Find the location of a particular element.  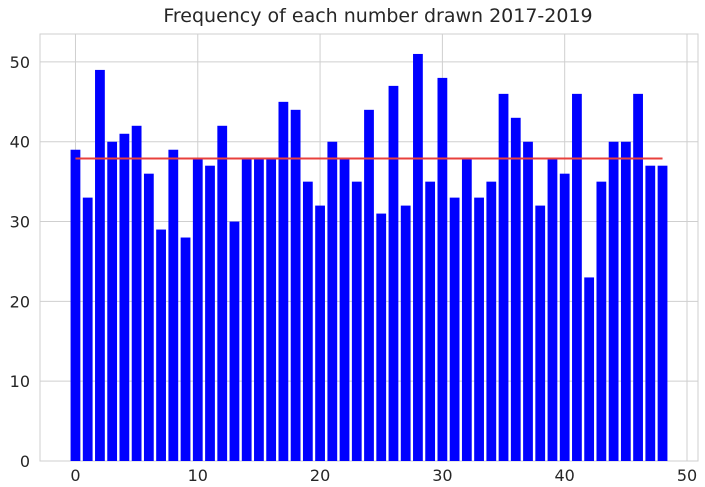

y-tick-label: 0 is located at coordinates (25, 461).